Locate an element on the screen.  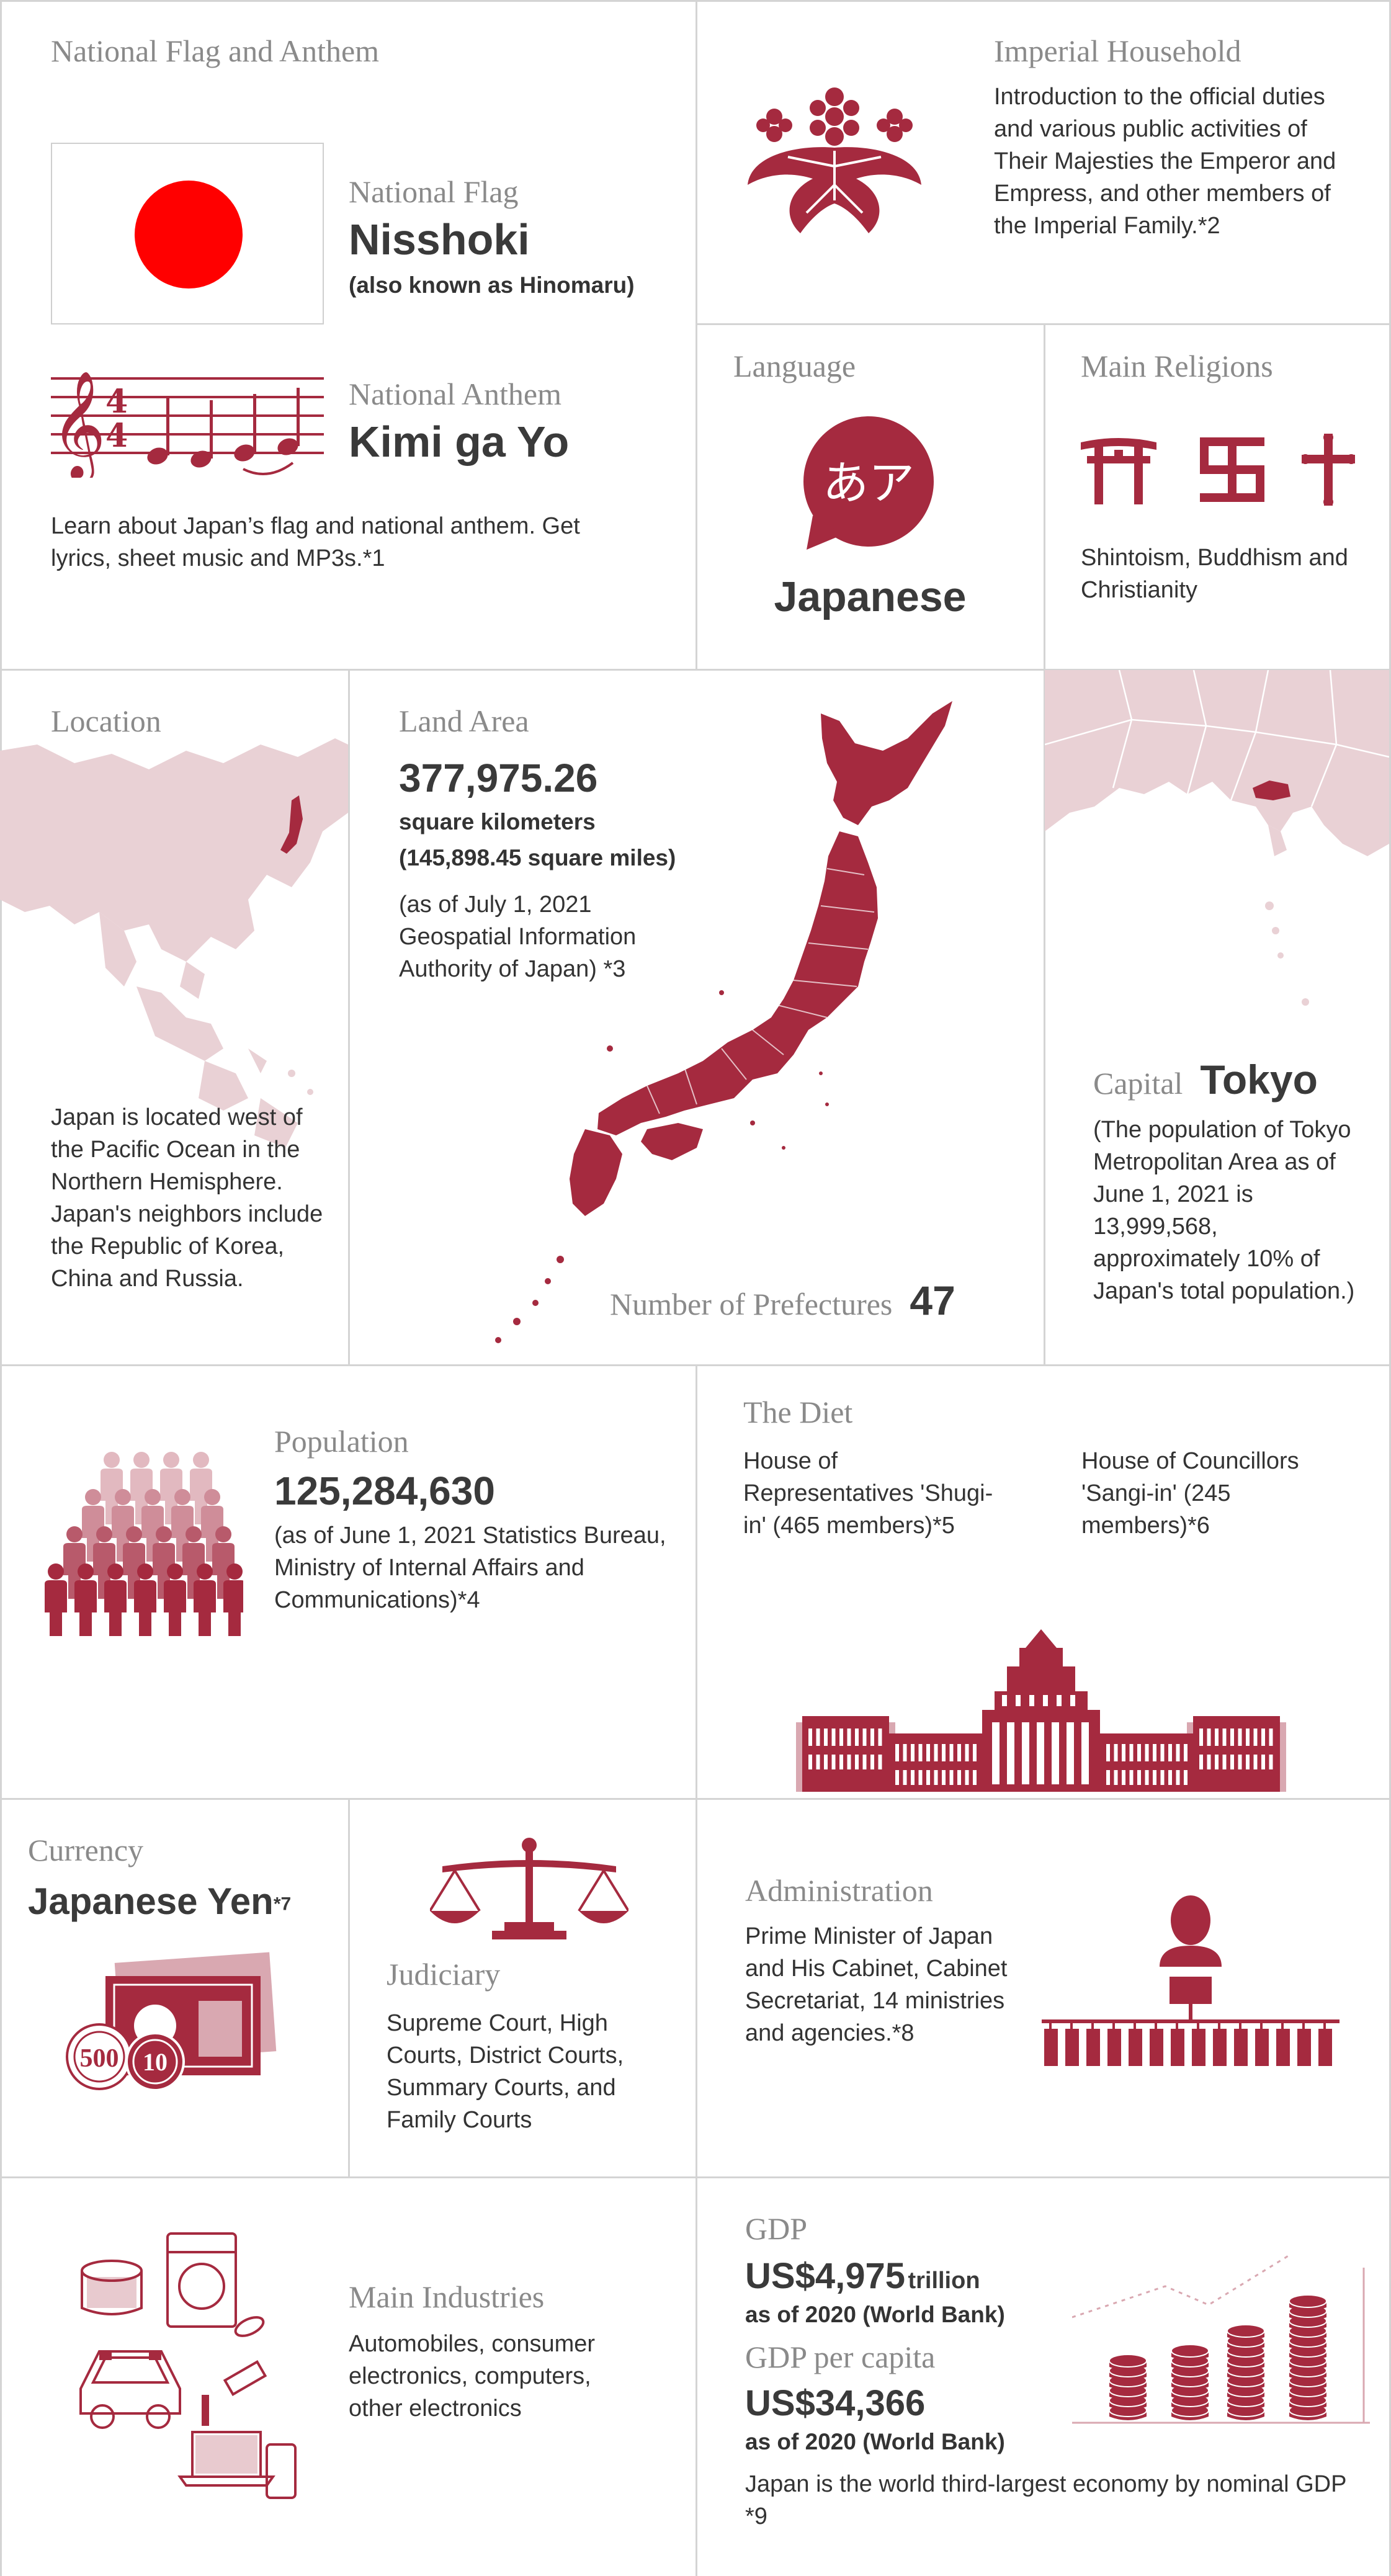
section-heading: Location is located at coordinates (106, 721).